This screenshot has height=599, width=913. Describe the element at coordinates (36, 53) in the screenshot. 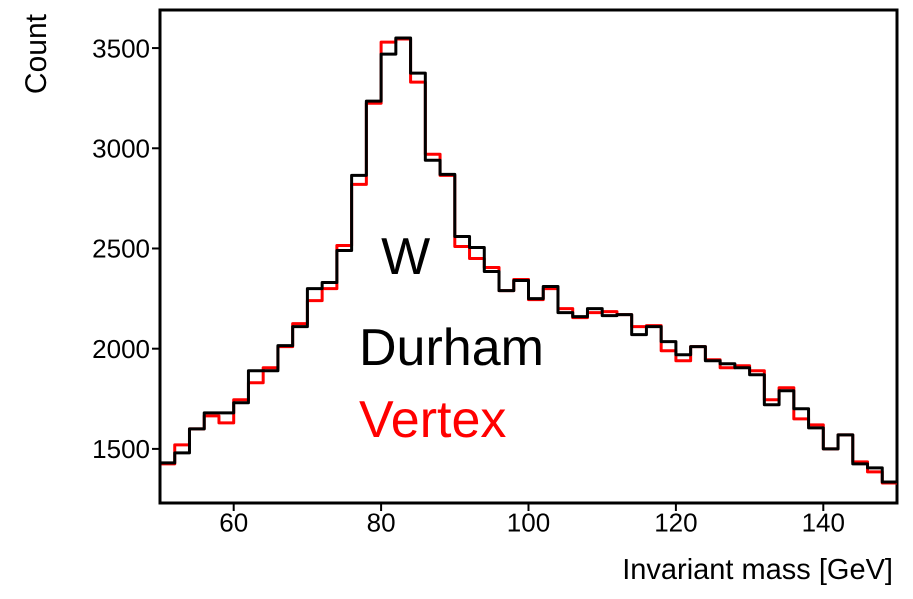

I see `y-axis-title: Count` at that location.